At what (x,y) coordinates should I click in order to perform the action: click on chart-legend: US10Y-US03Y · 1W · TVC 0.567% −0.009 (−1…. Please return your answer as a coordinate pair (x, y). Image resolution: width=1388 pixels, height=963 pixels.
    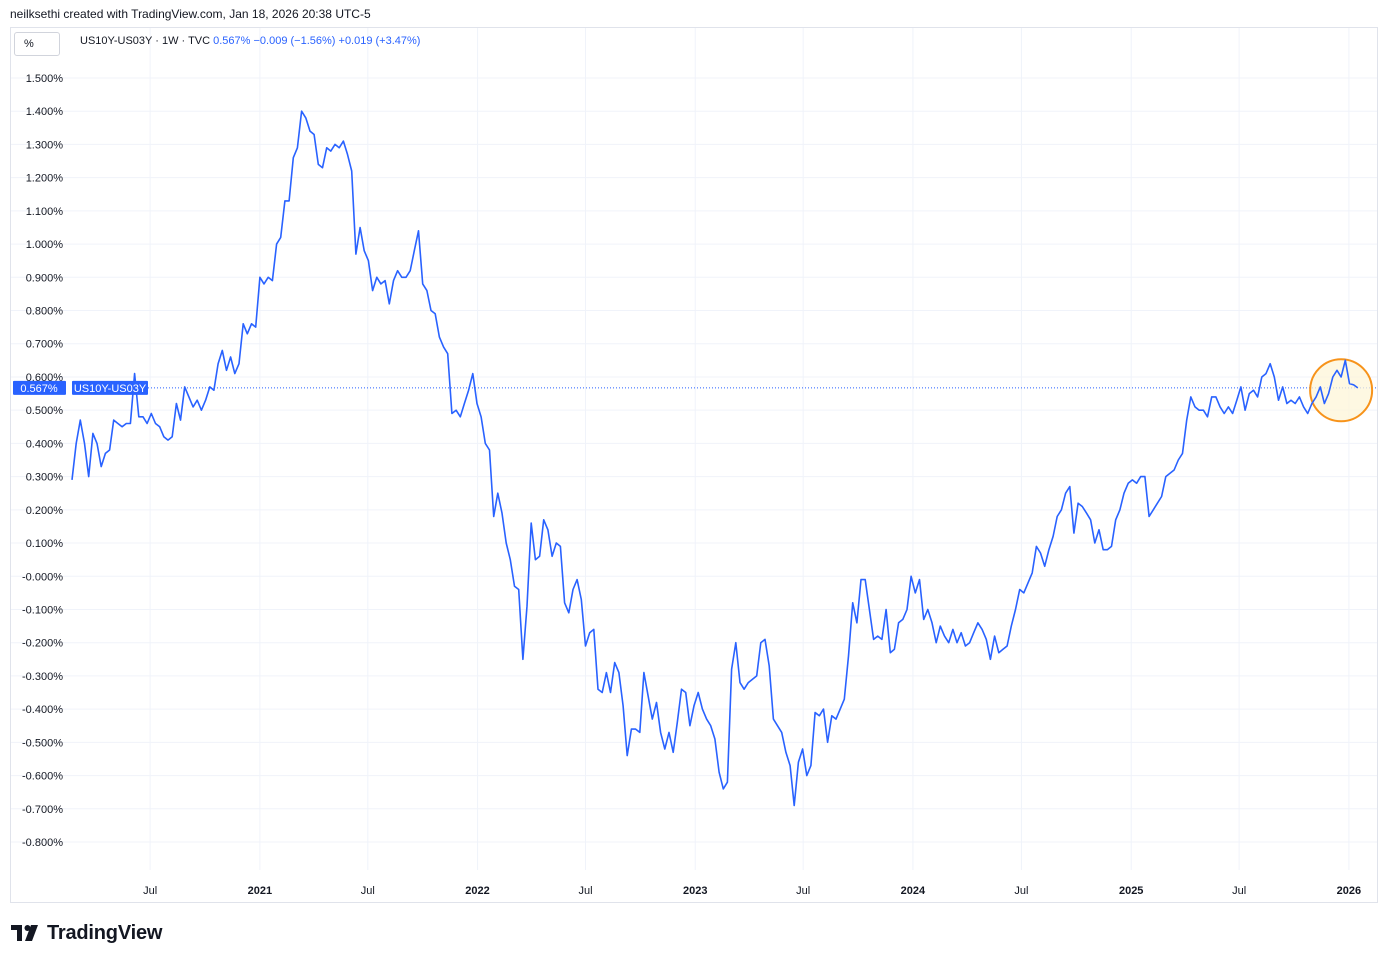
    Looking at the image, I should click on (250, 41).